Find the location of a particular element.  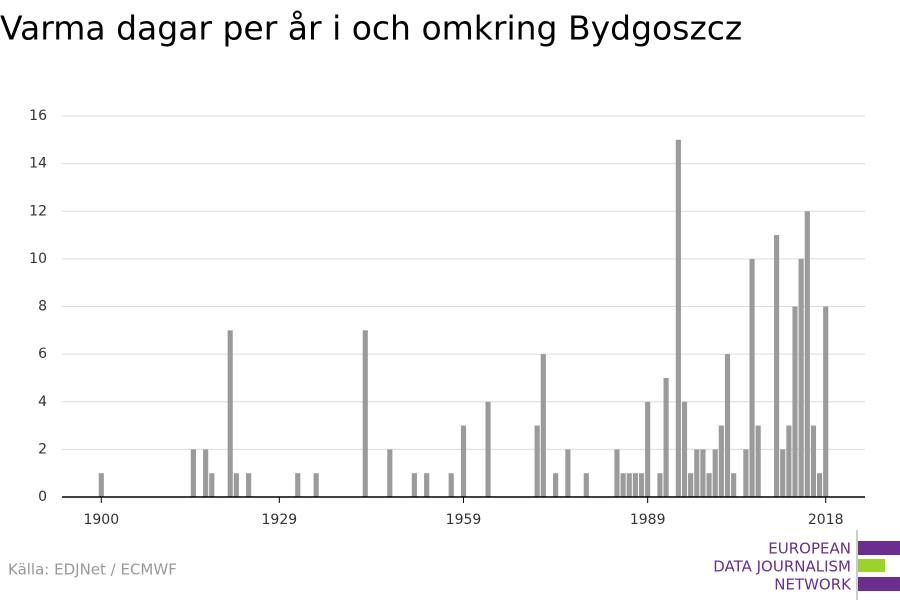

source: Källa: EDJNet / ECMWF is located at coordinates (92, 570).